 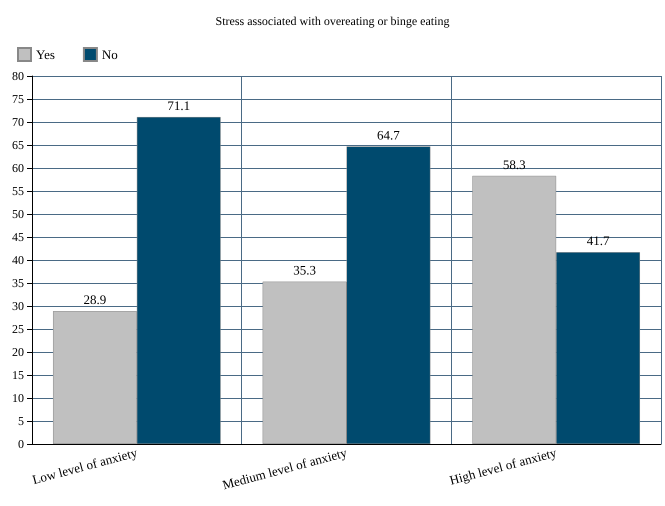 I want to click on y-tick-label: 10, so click(x=18, y=398).